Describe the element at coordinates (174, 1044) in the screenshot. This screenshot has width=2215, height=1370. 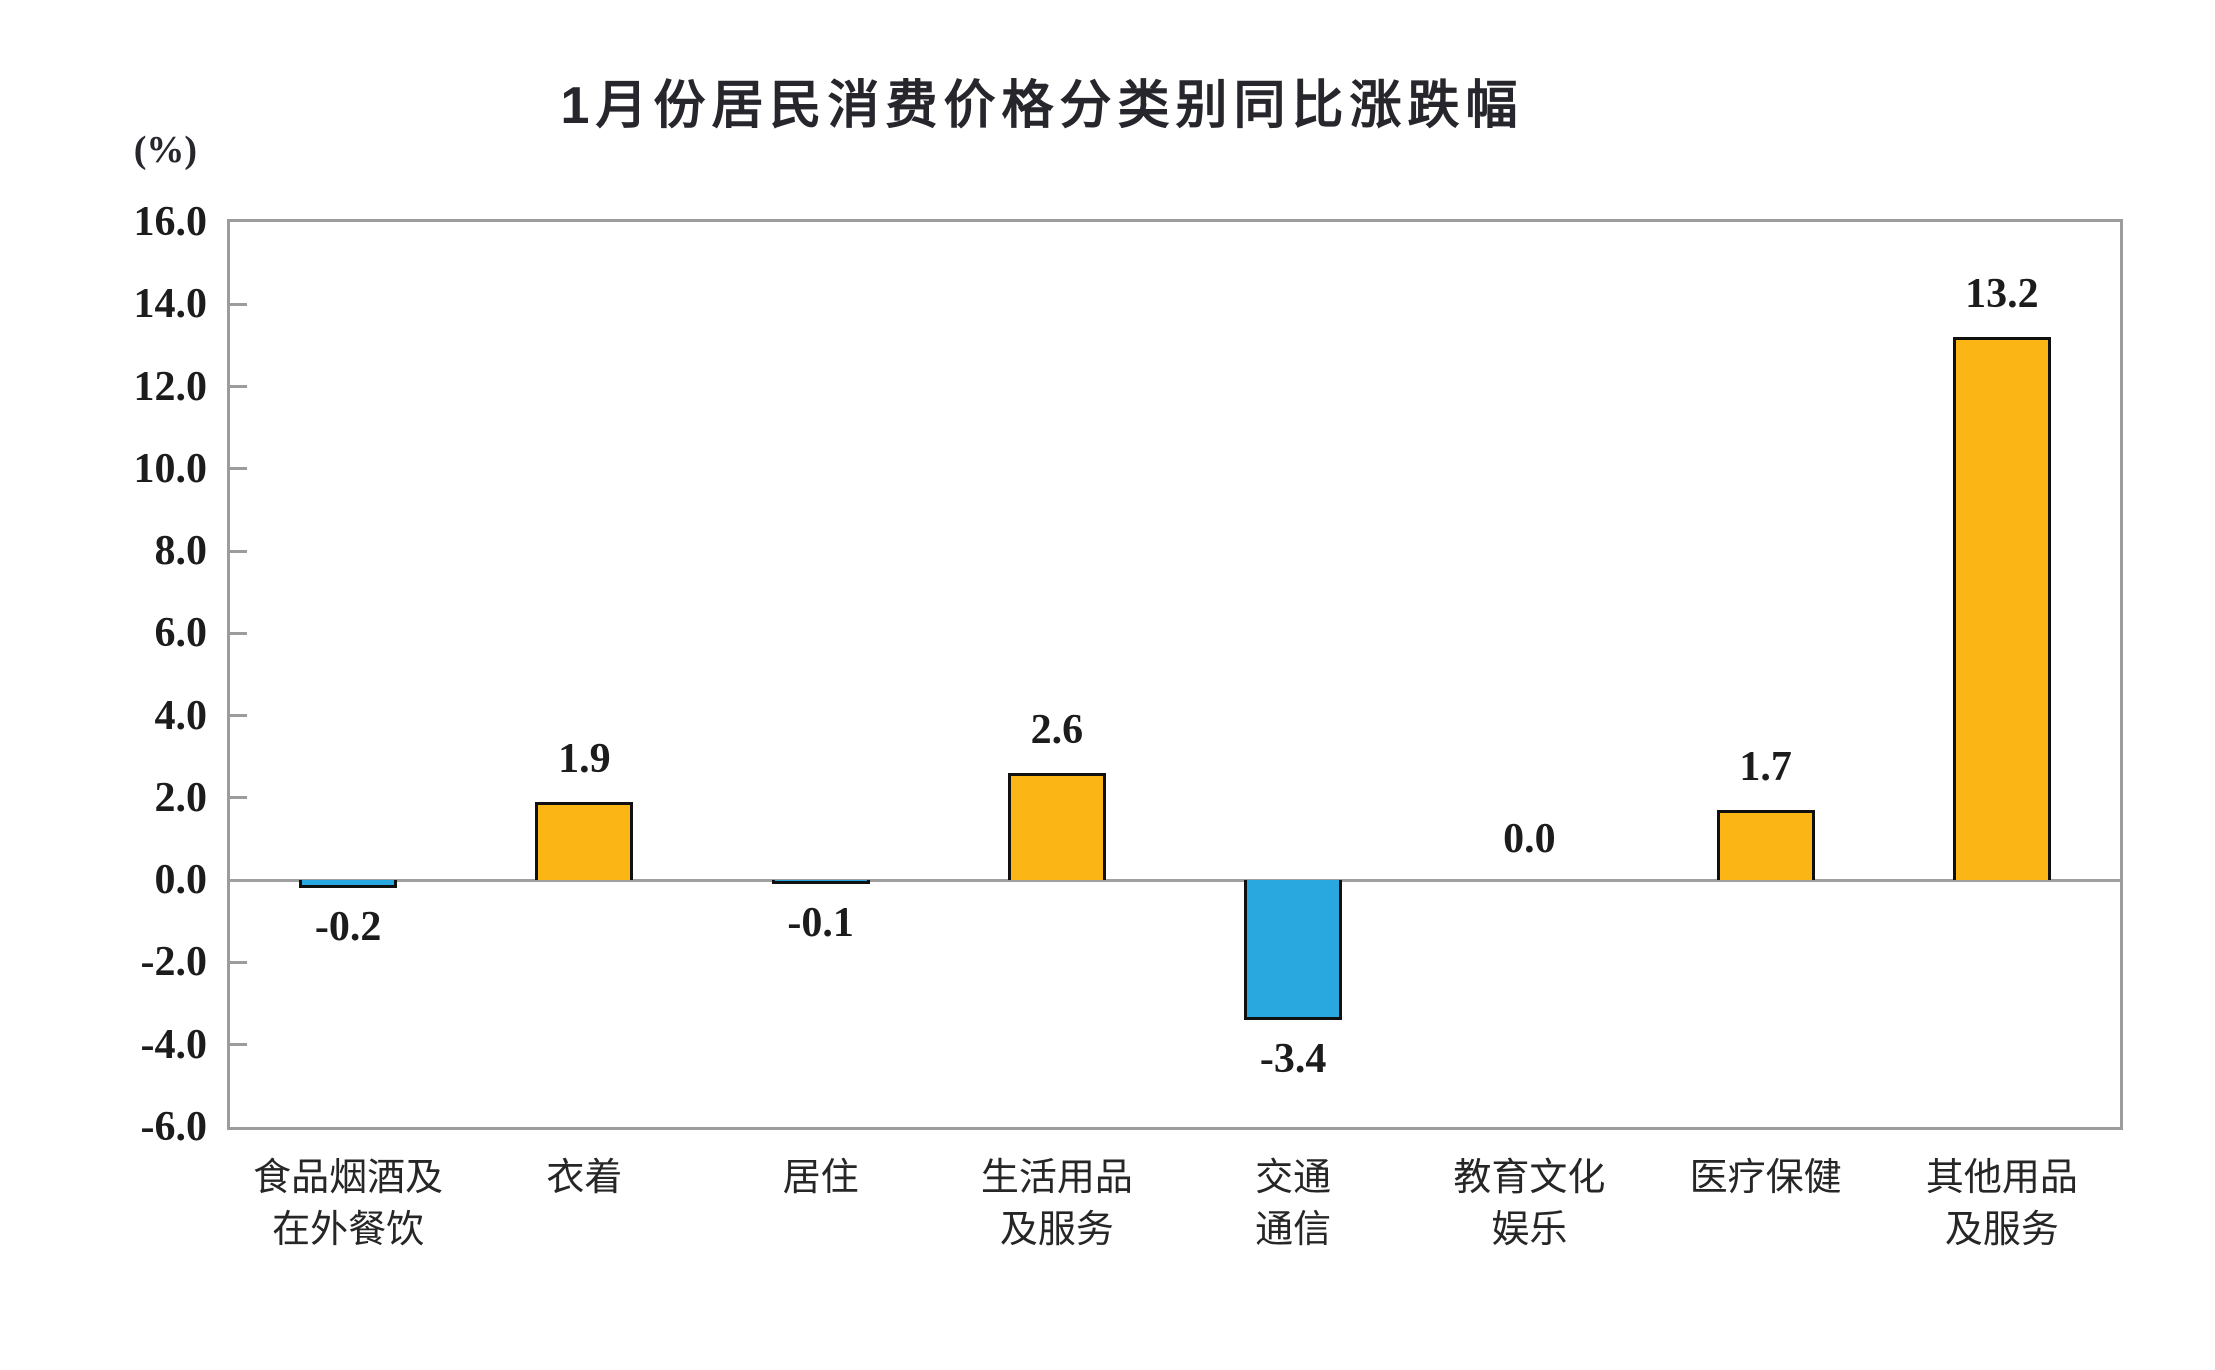
I see `y-axis-tick-label: -4.0` at that location.